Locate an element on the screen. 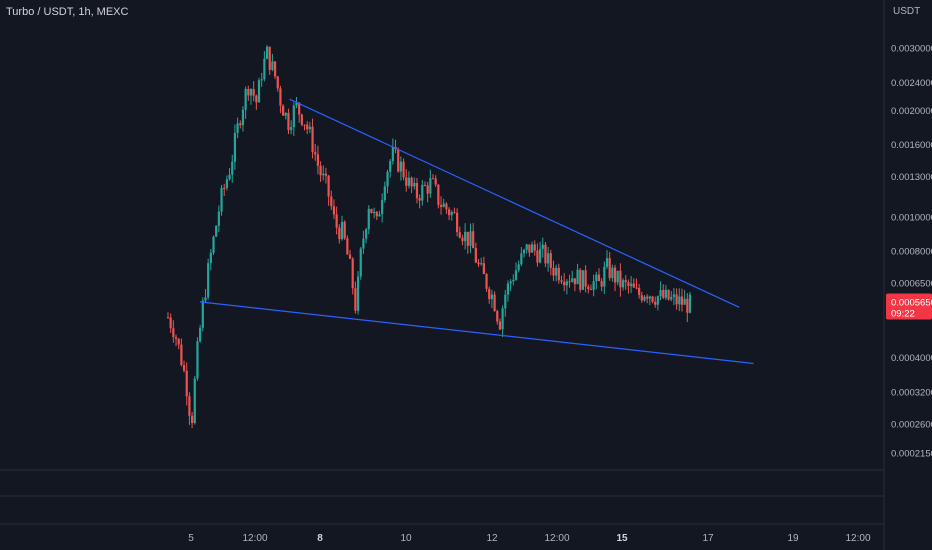  y-tick-label: 0.0010000 is located at coordinates (911, 217).